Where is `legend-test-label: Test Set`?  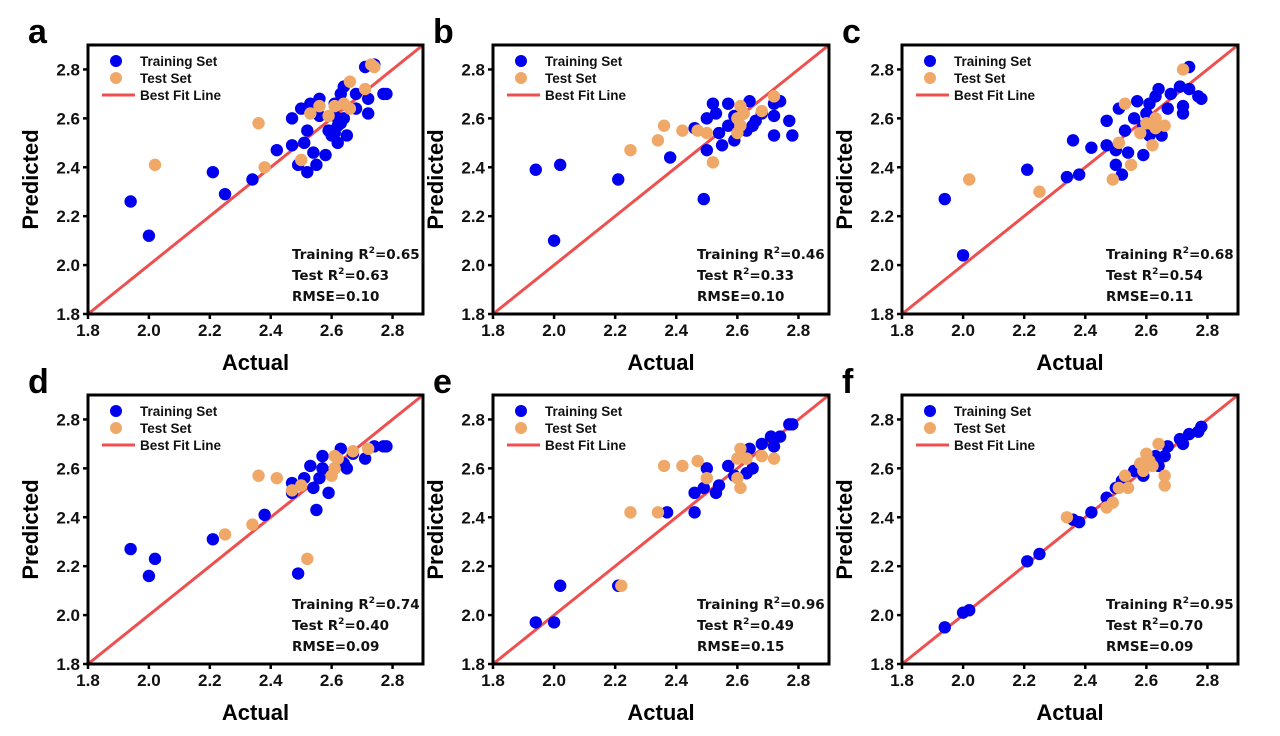 legend-test-label: Test Set is located at coordinates (166, 428).